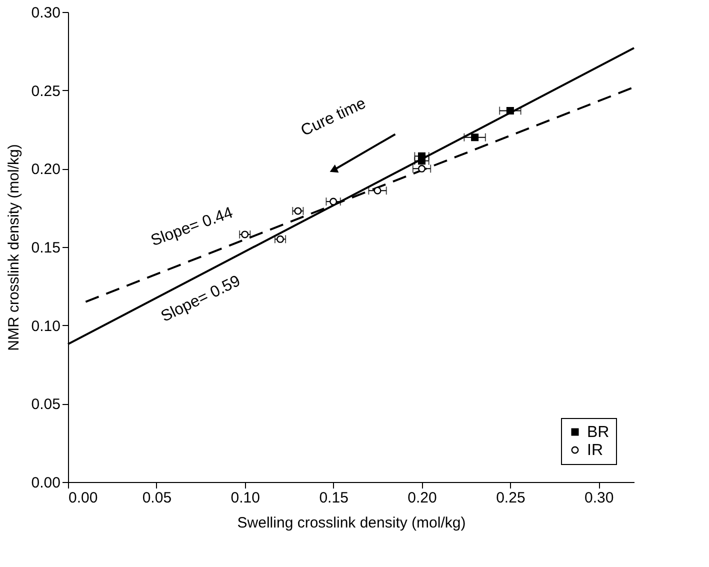 The width and height of the screenshot is (709, 567). I want to click on legend-label: BR, so click(598, 432).